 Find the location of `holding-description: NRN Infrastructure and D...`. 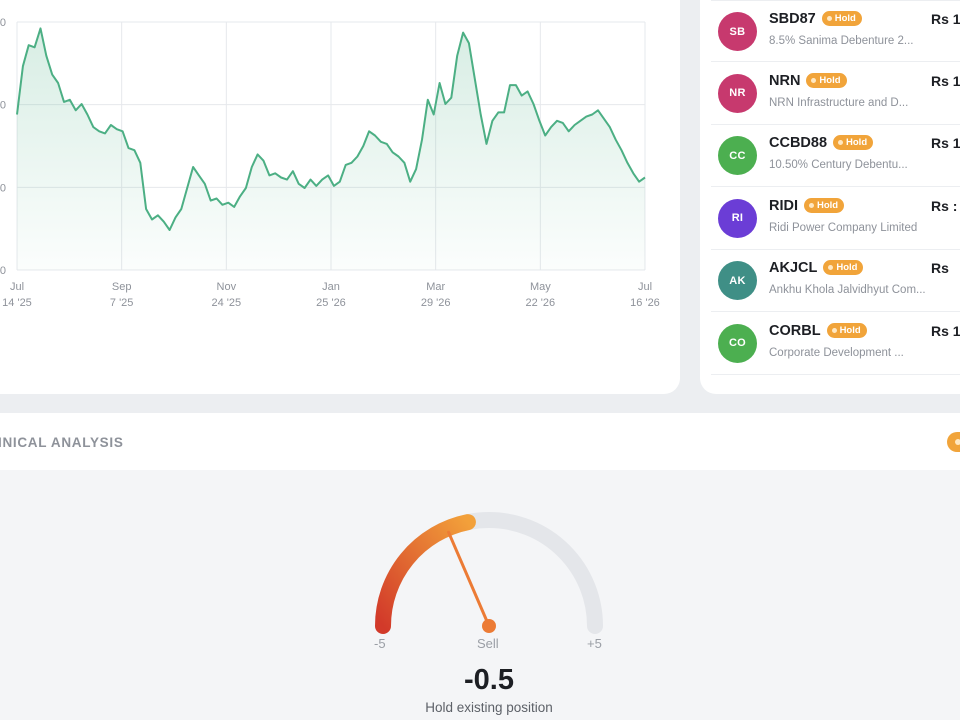

holding-description: NRN Infrastructure and D... is located at coordinates (839, 102).